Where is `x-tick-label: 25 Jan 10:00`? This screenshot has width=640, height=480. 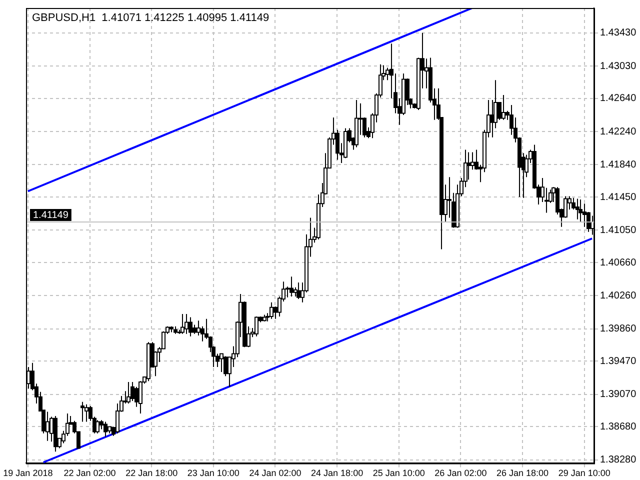 x-tick-label: 25 Jan 10:00 is located at coordinates (398, 473).